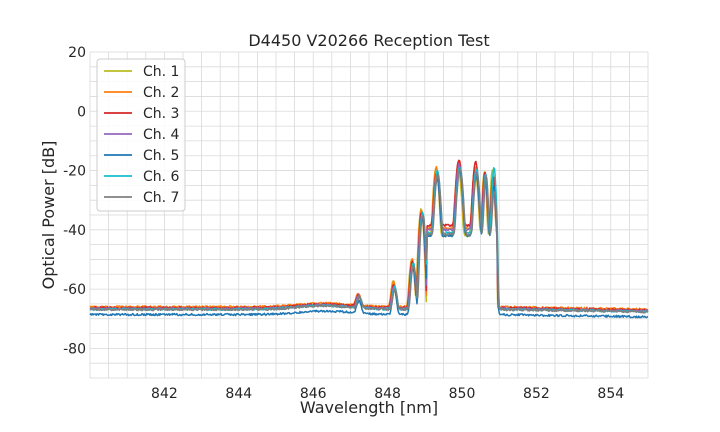 This screenshot has height=432, width=720. I want to click on legend-label: Ch. 5, so click(161, 156).